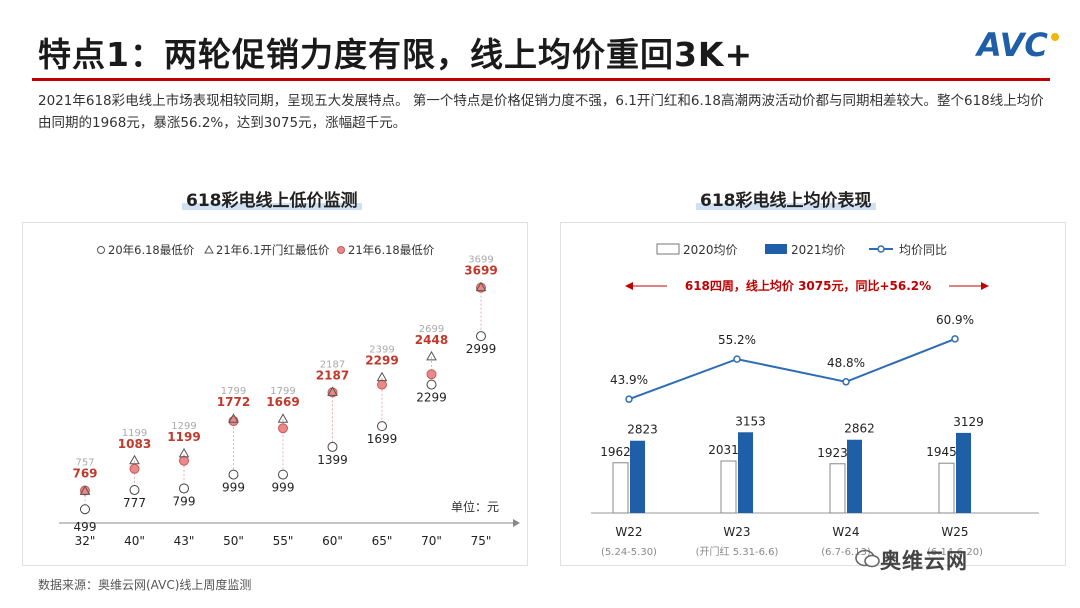 The width and height of the screenshot is (1080, 608). What do you see at coordinates (737, 551) in the screenshot?
I see `x-sub-label: (开门红 5.31-6.6)` at bounding box center [737, 551].